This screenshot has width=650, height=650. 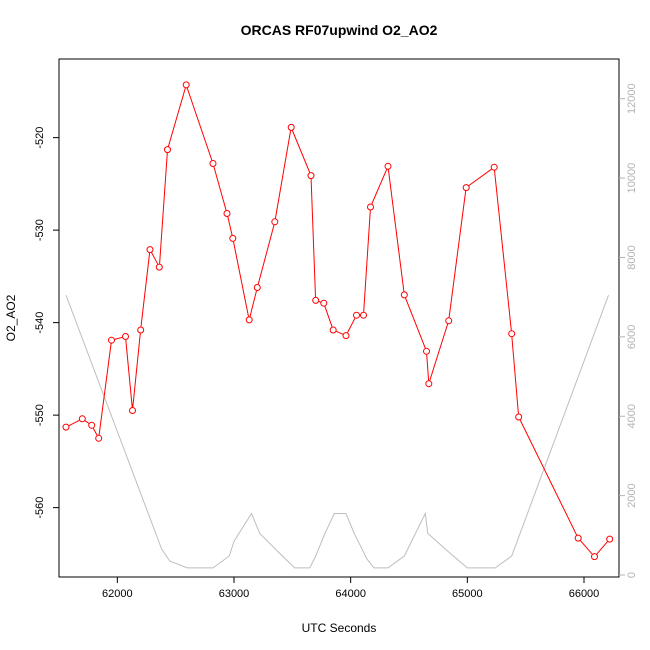 What do you see at coordinates (584, 594) in the screenshot?
I see `x-tick-label: 66000` at bounding box center [584, 594].